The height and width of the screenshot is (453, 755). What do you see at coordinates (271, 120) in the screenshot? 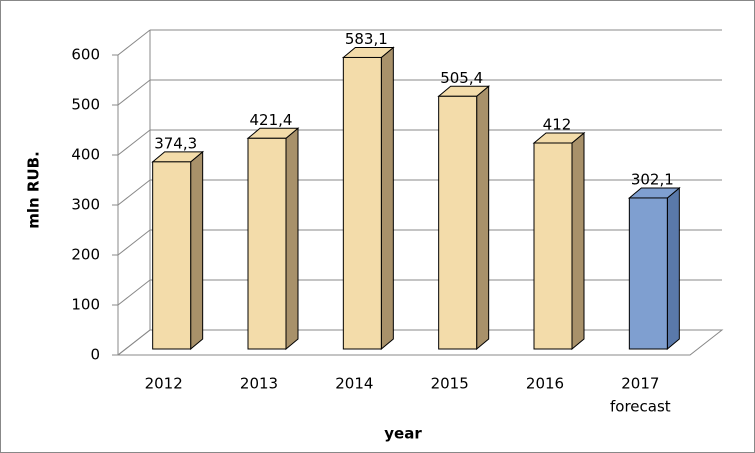
I see `value-label: 421,4` at bounding box center [271, 120].